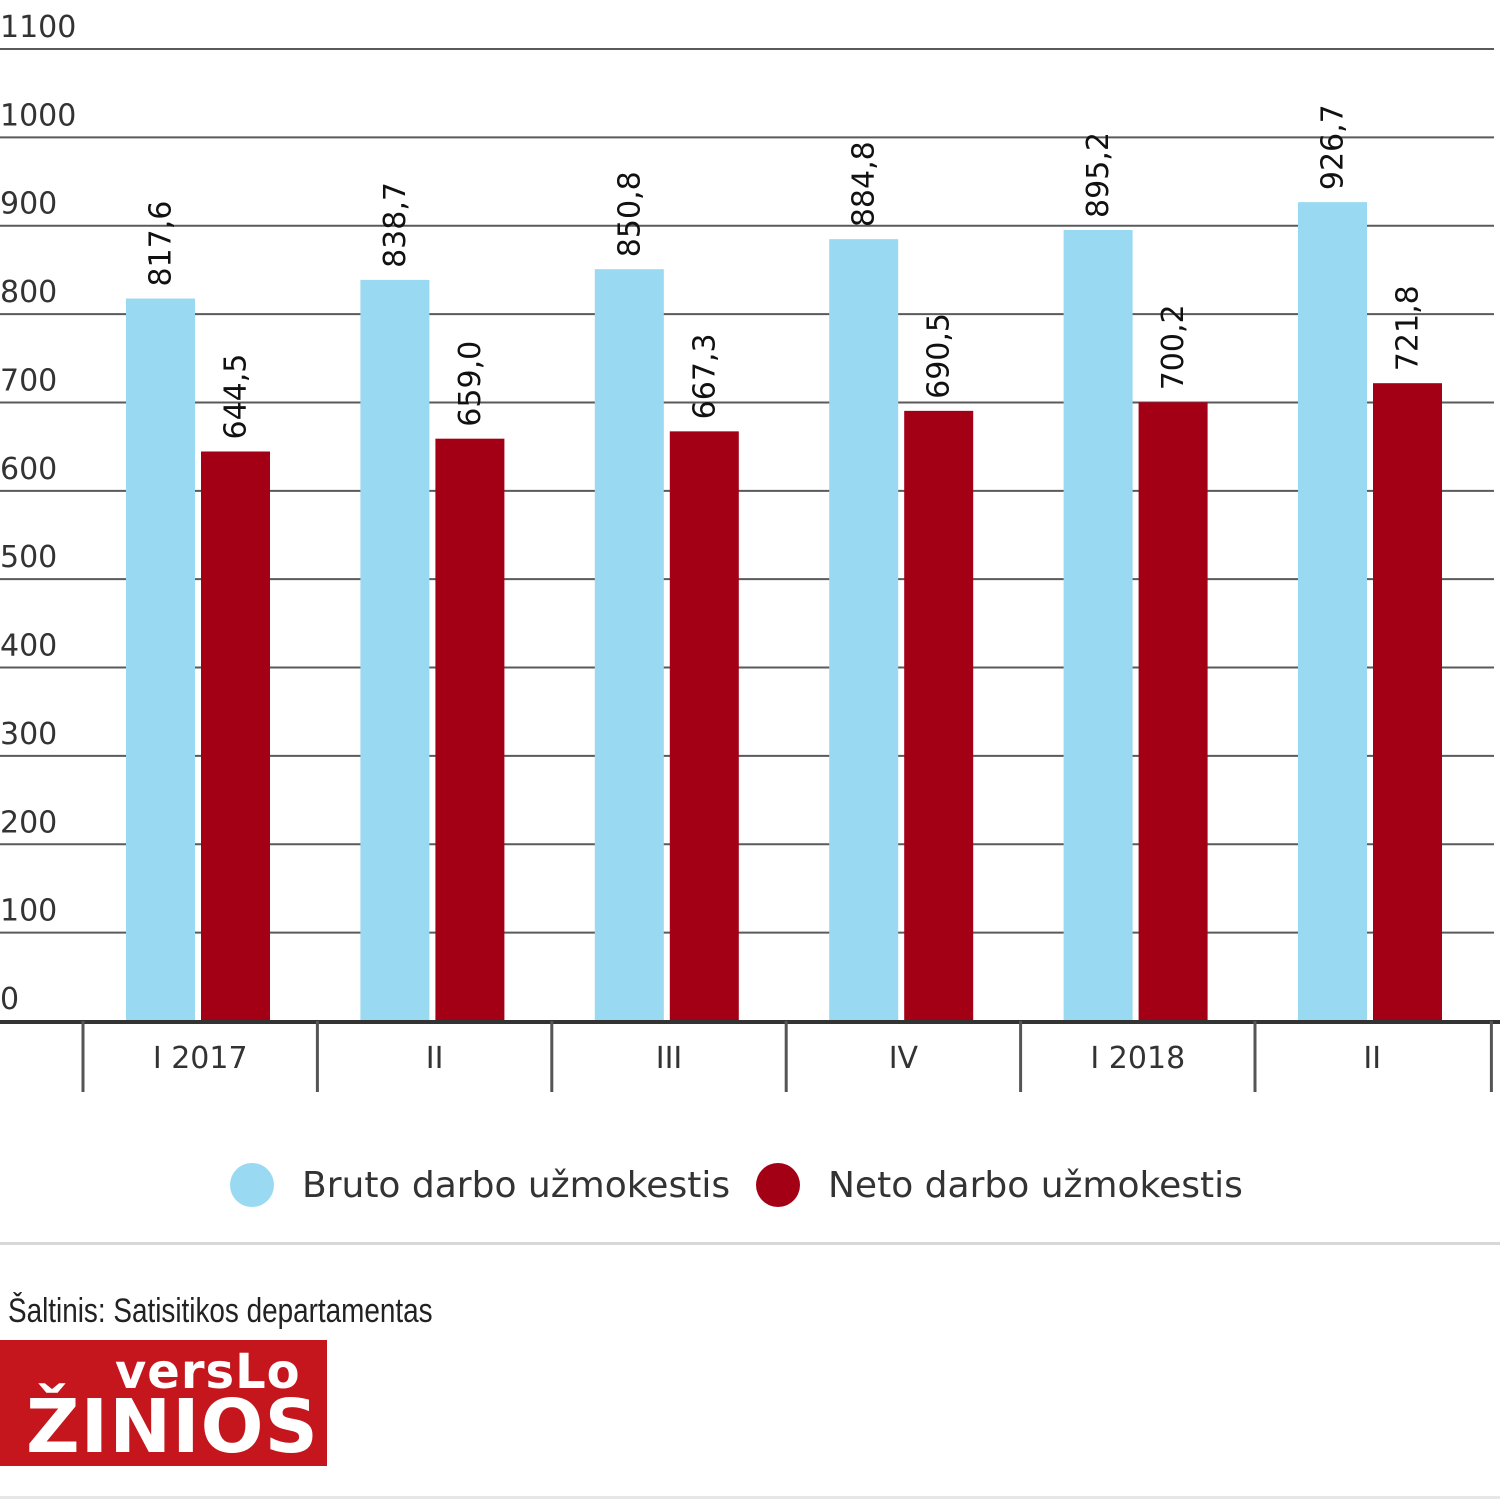 This screenshot has height=1502, width=1500. What do you see at coordinates (28, 204) in the screenshot?
I see `y-tick-label-900: 900` at bounding box center [28, 204].